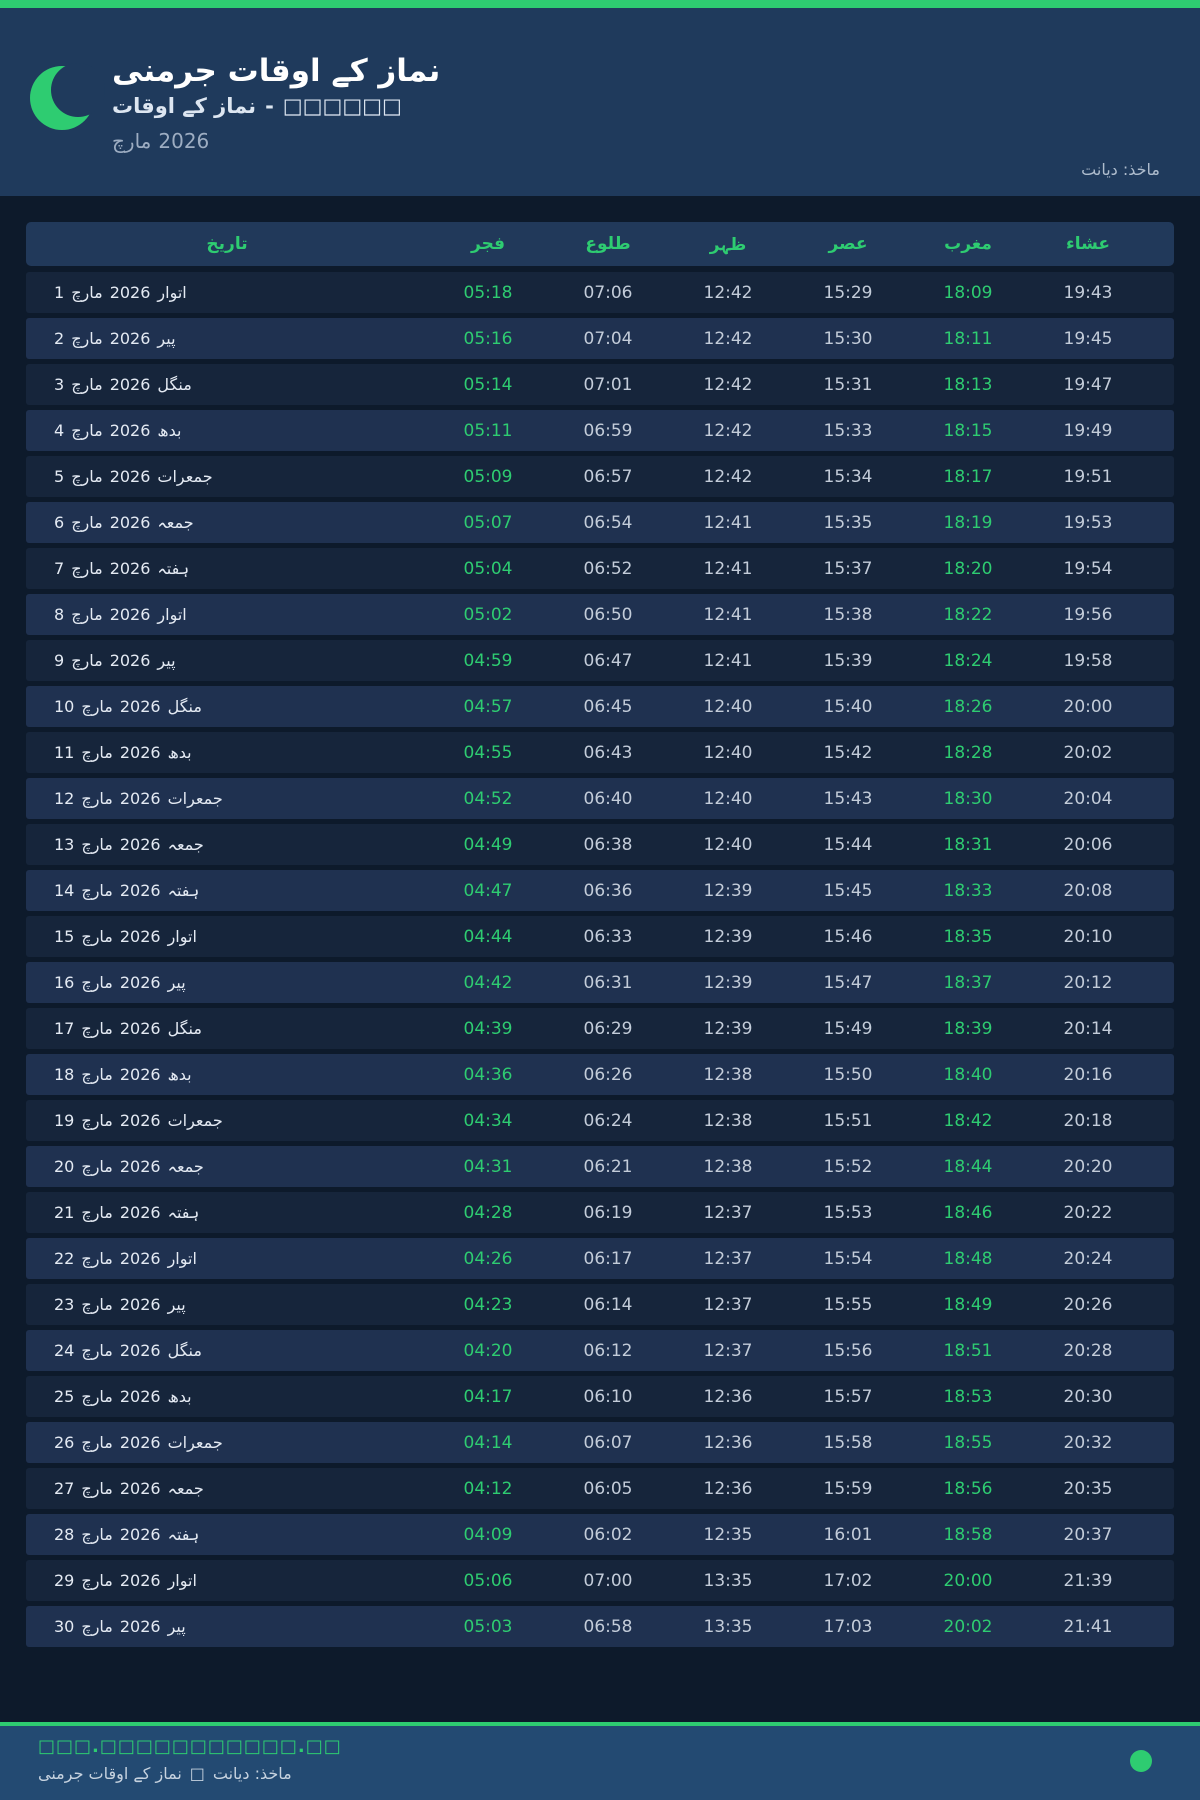  What do you see at coordinates (64, 1212) in the screenshot?
I see `date-day: 21` at bounding box center [64, 1212].